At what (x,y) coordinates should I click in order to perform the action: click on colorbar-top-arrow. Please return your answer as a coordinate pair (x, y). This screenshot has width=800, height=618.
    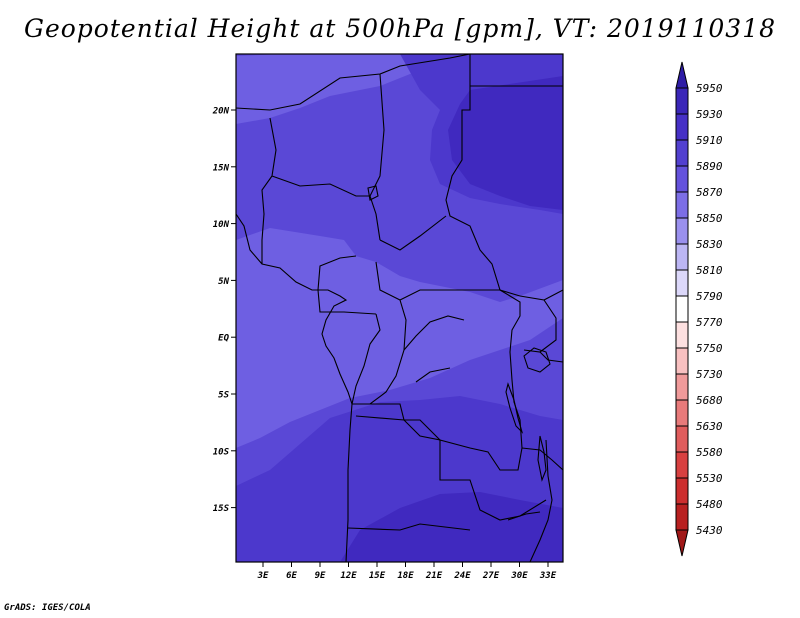
    Looking at the image, I should click on (682, 75).